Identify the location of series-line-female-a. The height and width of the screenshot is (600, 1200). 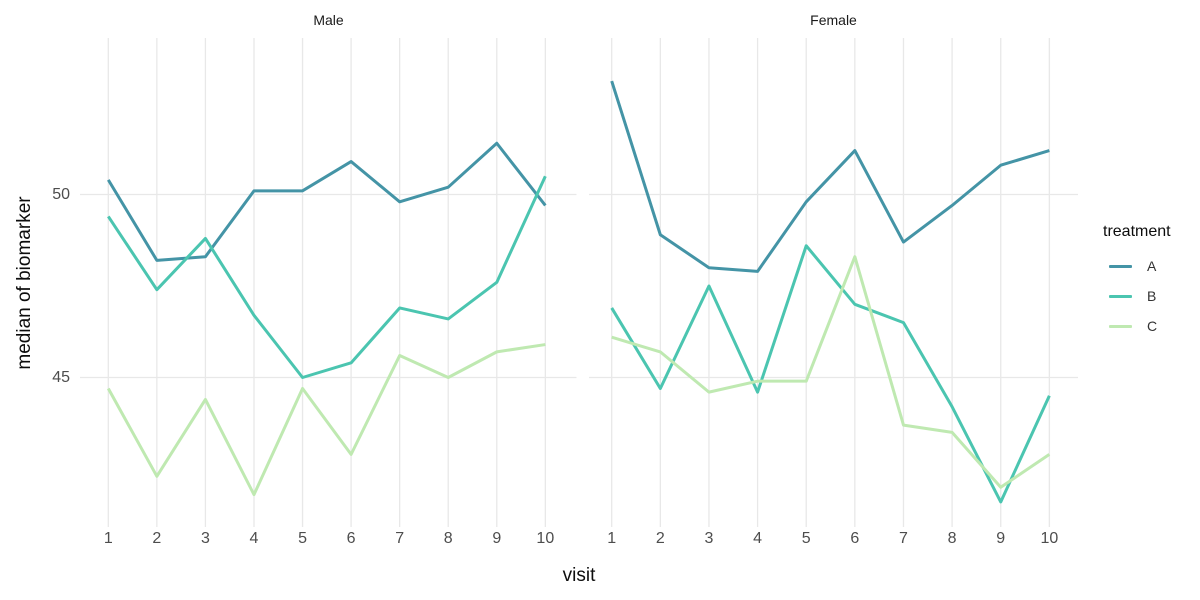
(830, 176).